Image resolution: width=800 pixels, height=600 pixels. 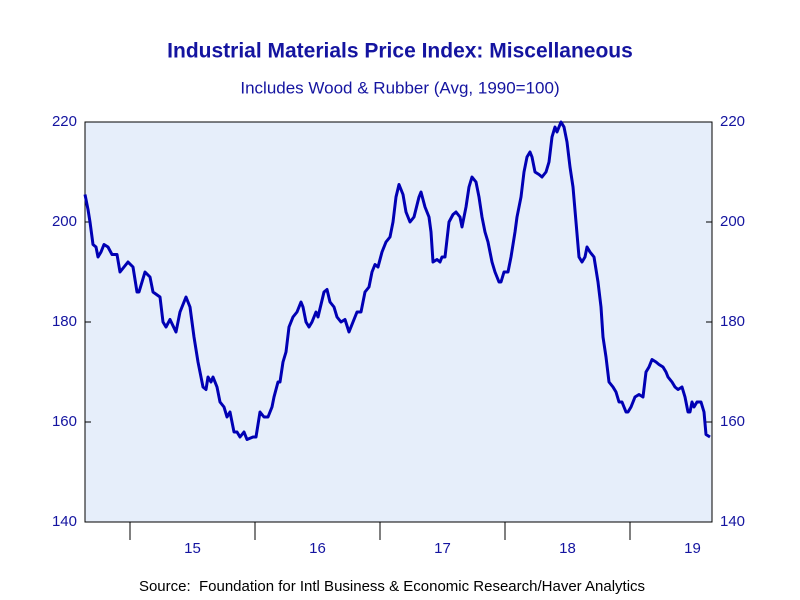 I want to click on y-tick-label: 160, so click(x=64, y=421).